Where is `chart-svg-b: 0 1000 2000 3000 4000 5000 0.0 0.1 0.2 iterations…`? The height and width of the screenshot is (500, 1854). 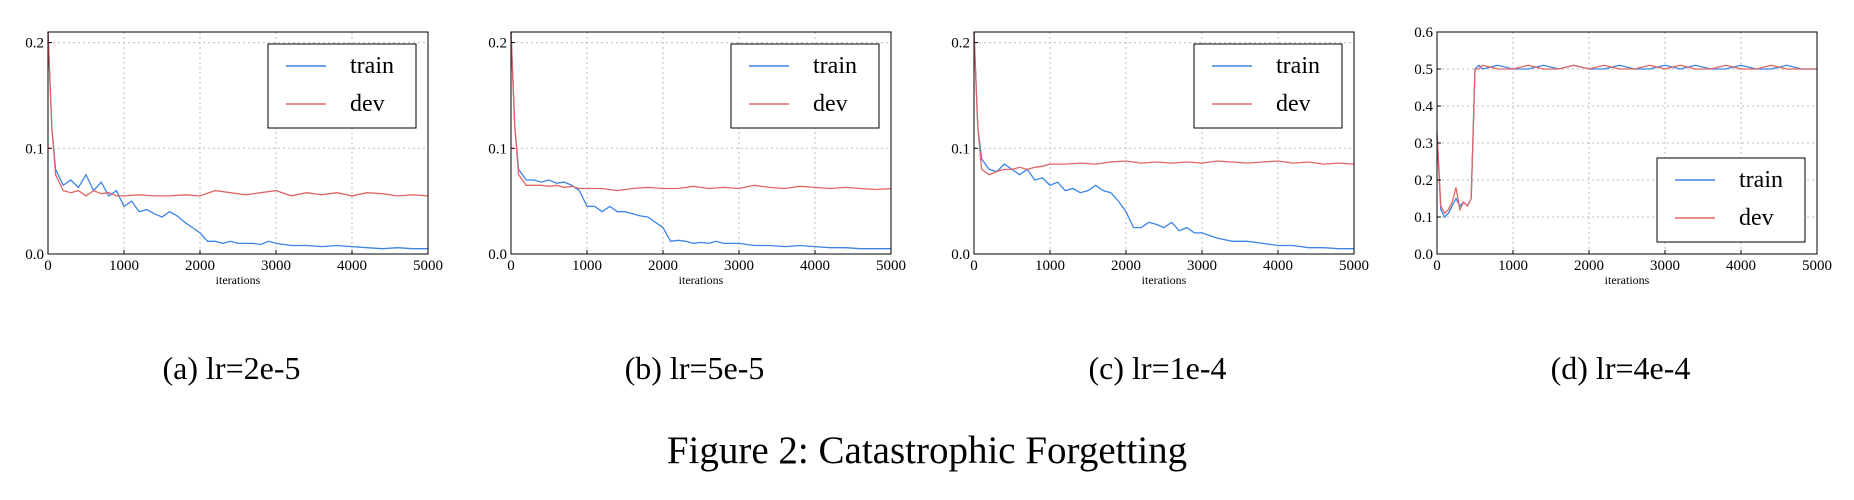 chart-svg-b: 0 1000 2000 3000 4000 5000 0.0 0.1 0.2 iterations… is located at coordinates (697, 159).